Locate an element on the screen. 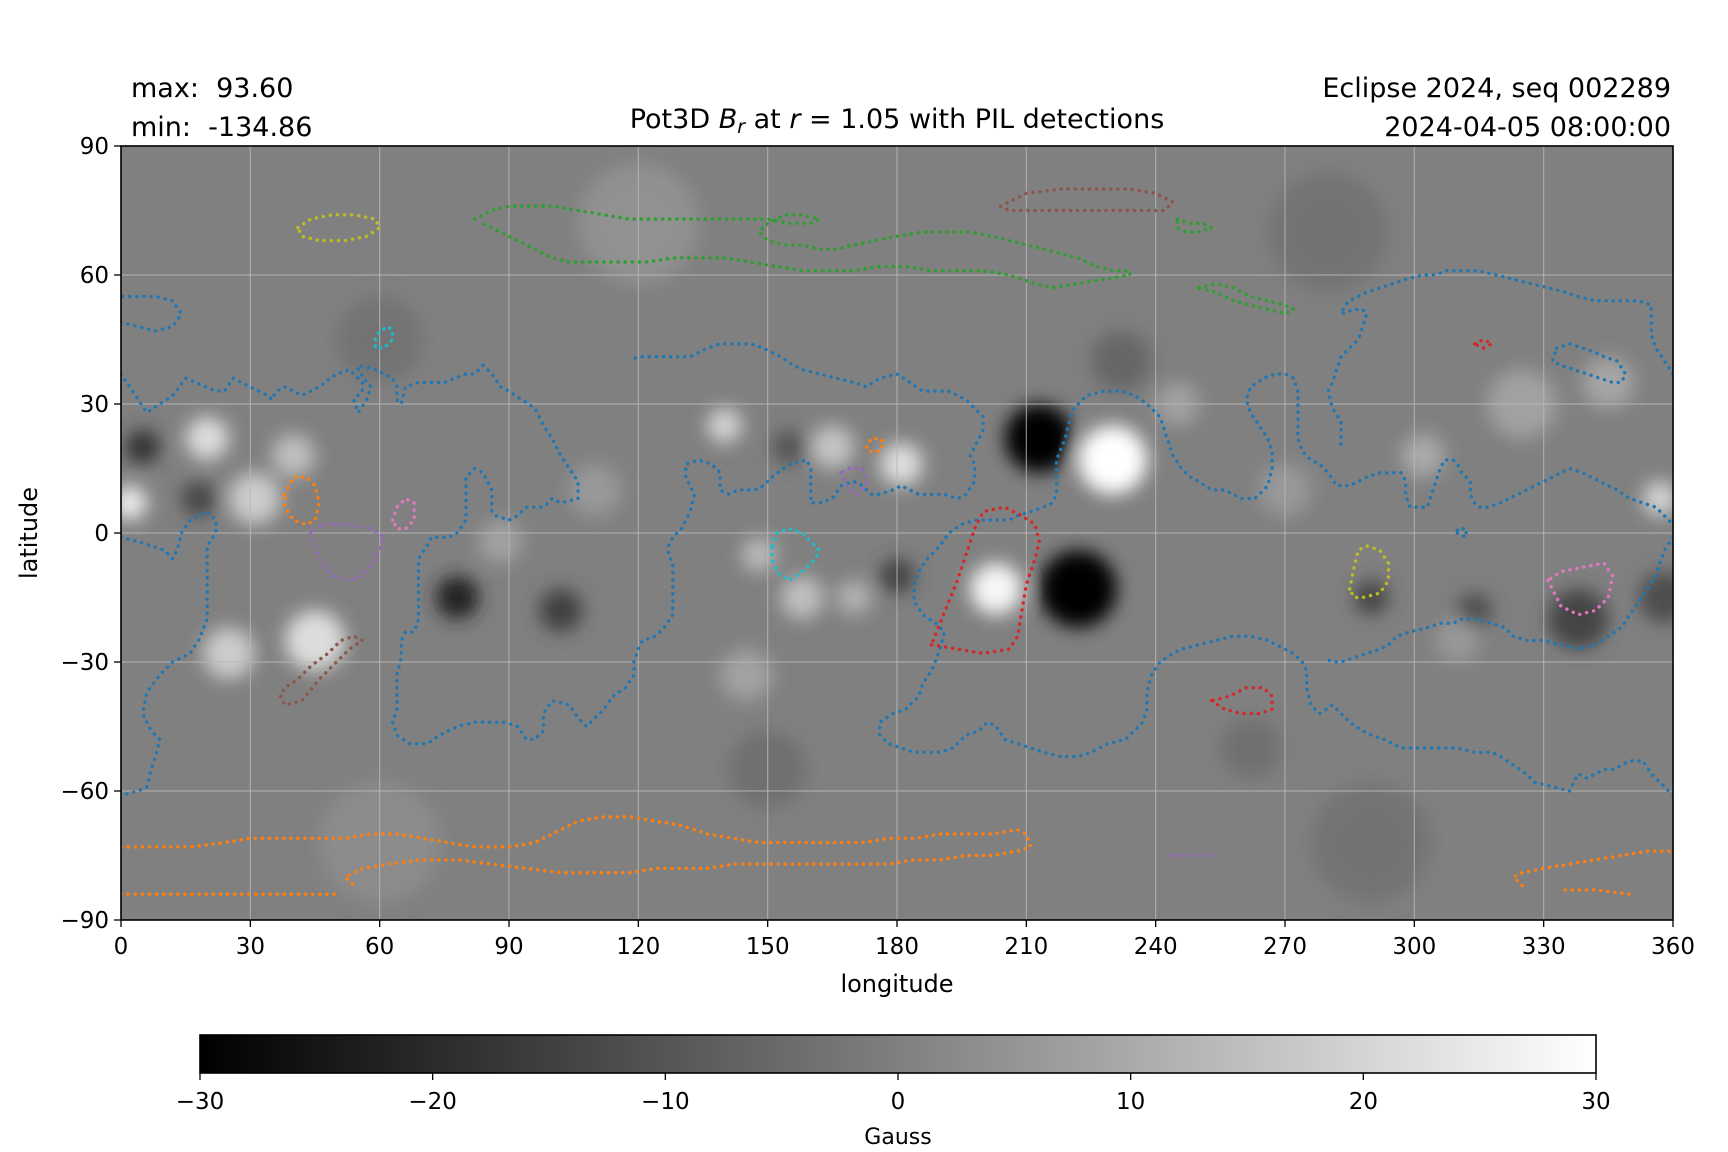  y-tick-label: 30 is located at coordinates (94, 405).